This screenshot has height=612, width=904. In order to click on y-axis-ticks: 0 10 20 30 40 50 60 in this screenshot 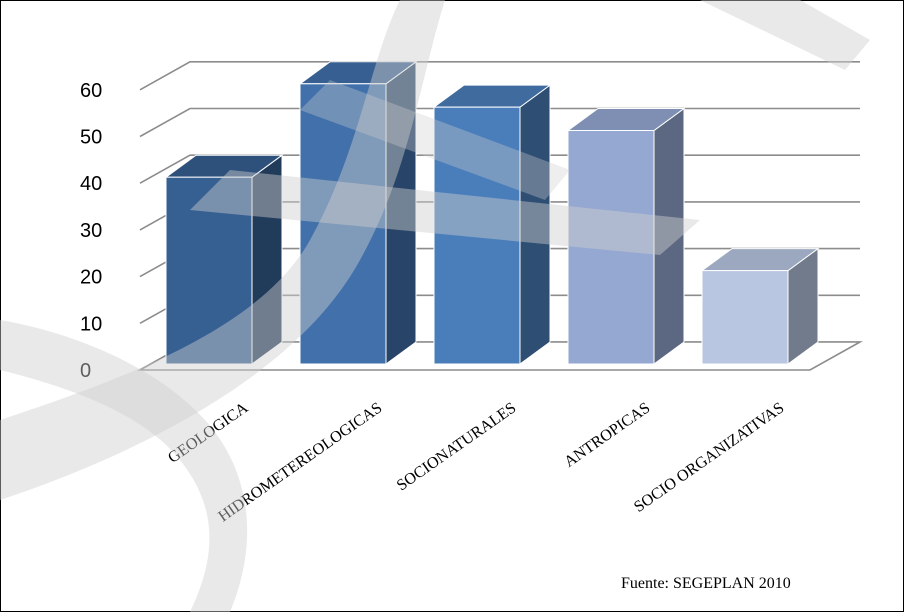, I will do `click(91, 231)`.